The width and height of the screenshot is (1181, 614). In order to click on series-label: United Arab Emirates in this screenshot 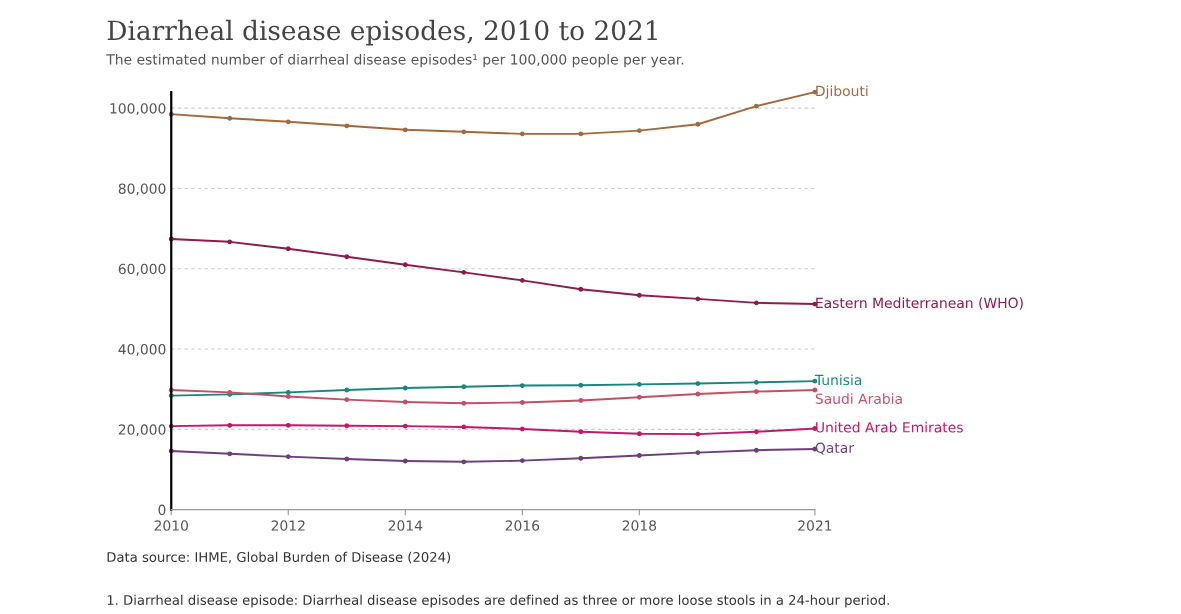, I will do `click(889, 427)`.